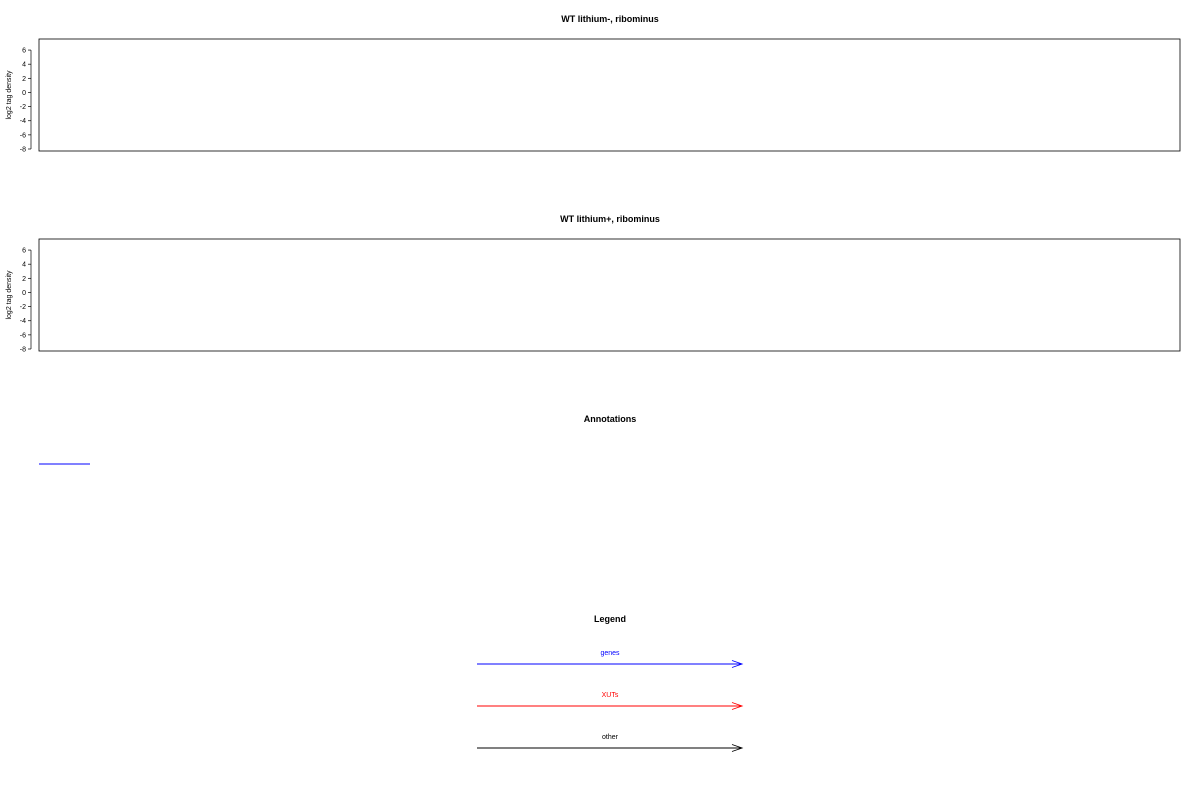  Describe the element at coordinates (610, 419) in the screenshot. I see `annotations-title: Annotations` at that location.